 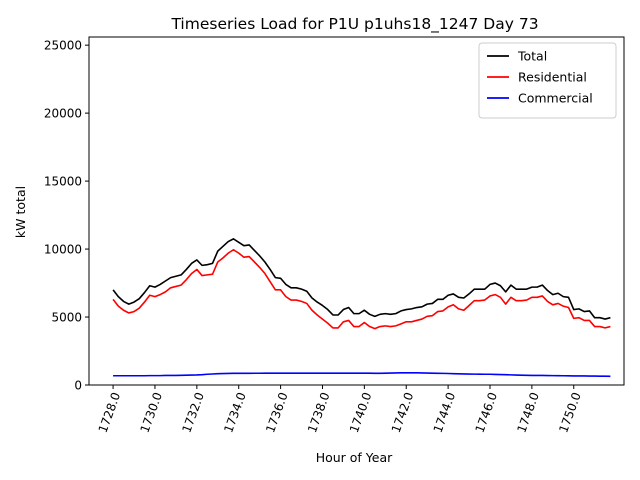 I want to click on series-line-commercial, so click(x=362, y=374).